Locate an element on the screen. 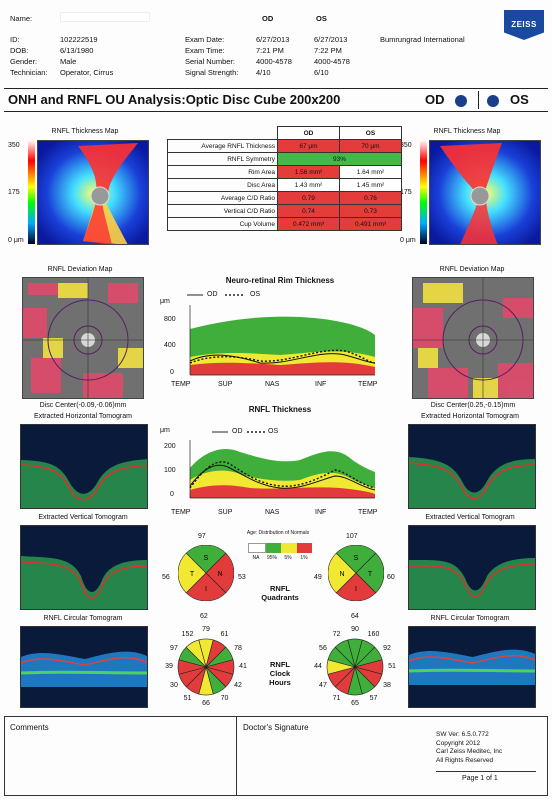 The image size is (552, 800). footer-box is located at coordinates (276, 756).